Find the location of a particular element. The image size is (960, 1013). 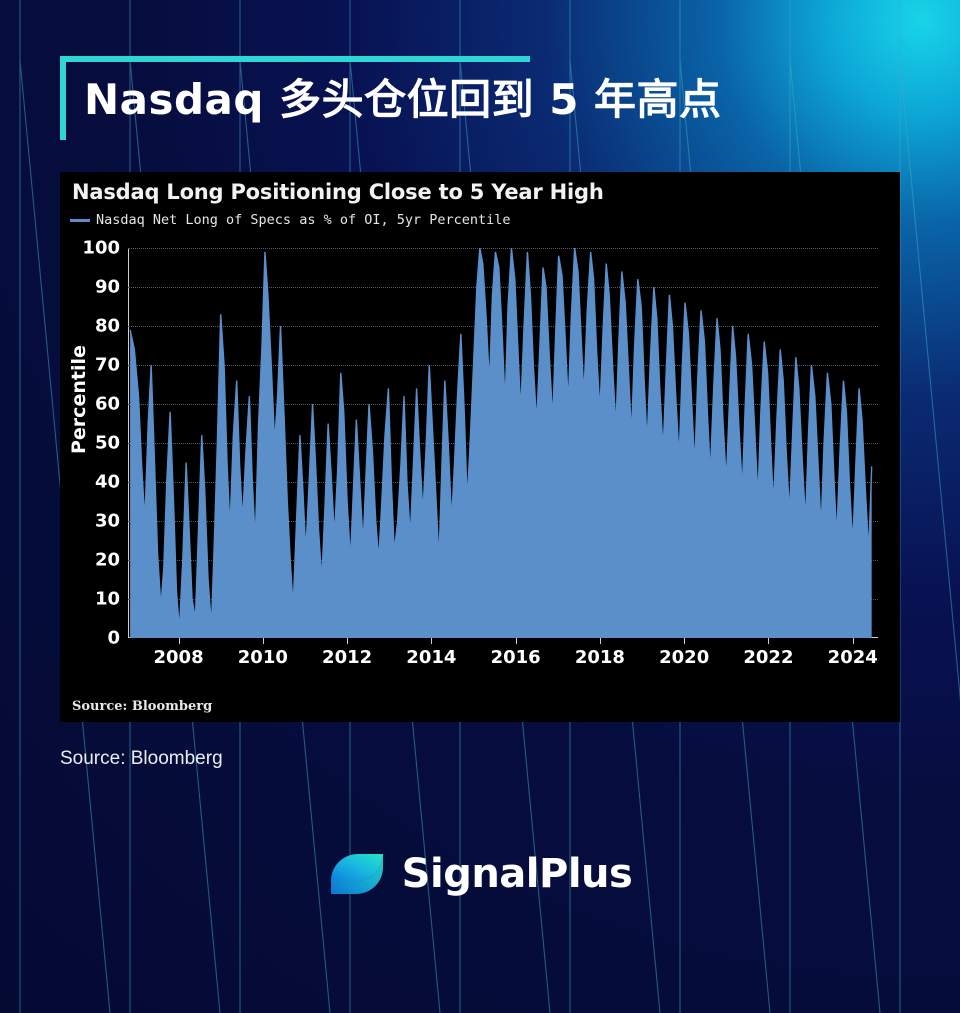

x-tick-label: 2022 is located at coordinates (768, 657).